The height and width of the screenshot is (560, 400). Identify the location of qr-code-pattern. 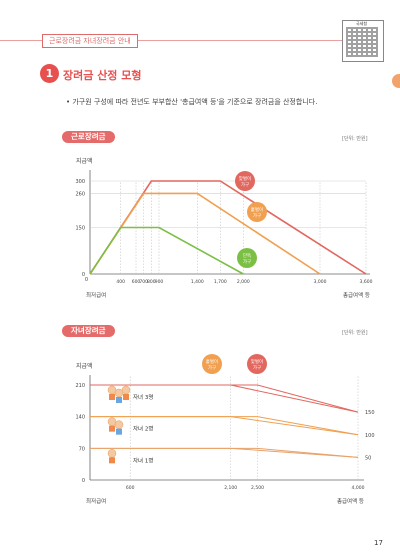
(362, 42).